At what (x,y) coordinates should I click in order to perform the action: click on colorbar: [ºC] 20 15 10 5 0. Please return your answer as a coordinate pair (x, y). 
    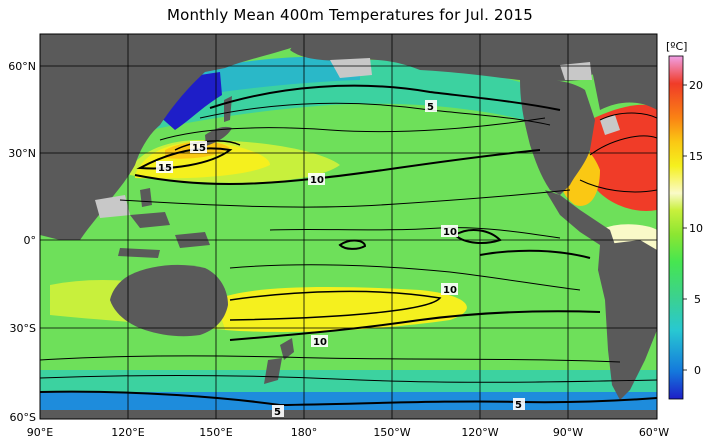
    Looking at the image, I should click on (684, 220).